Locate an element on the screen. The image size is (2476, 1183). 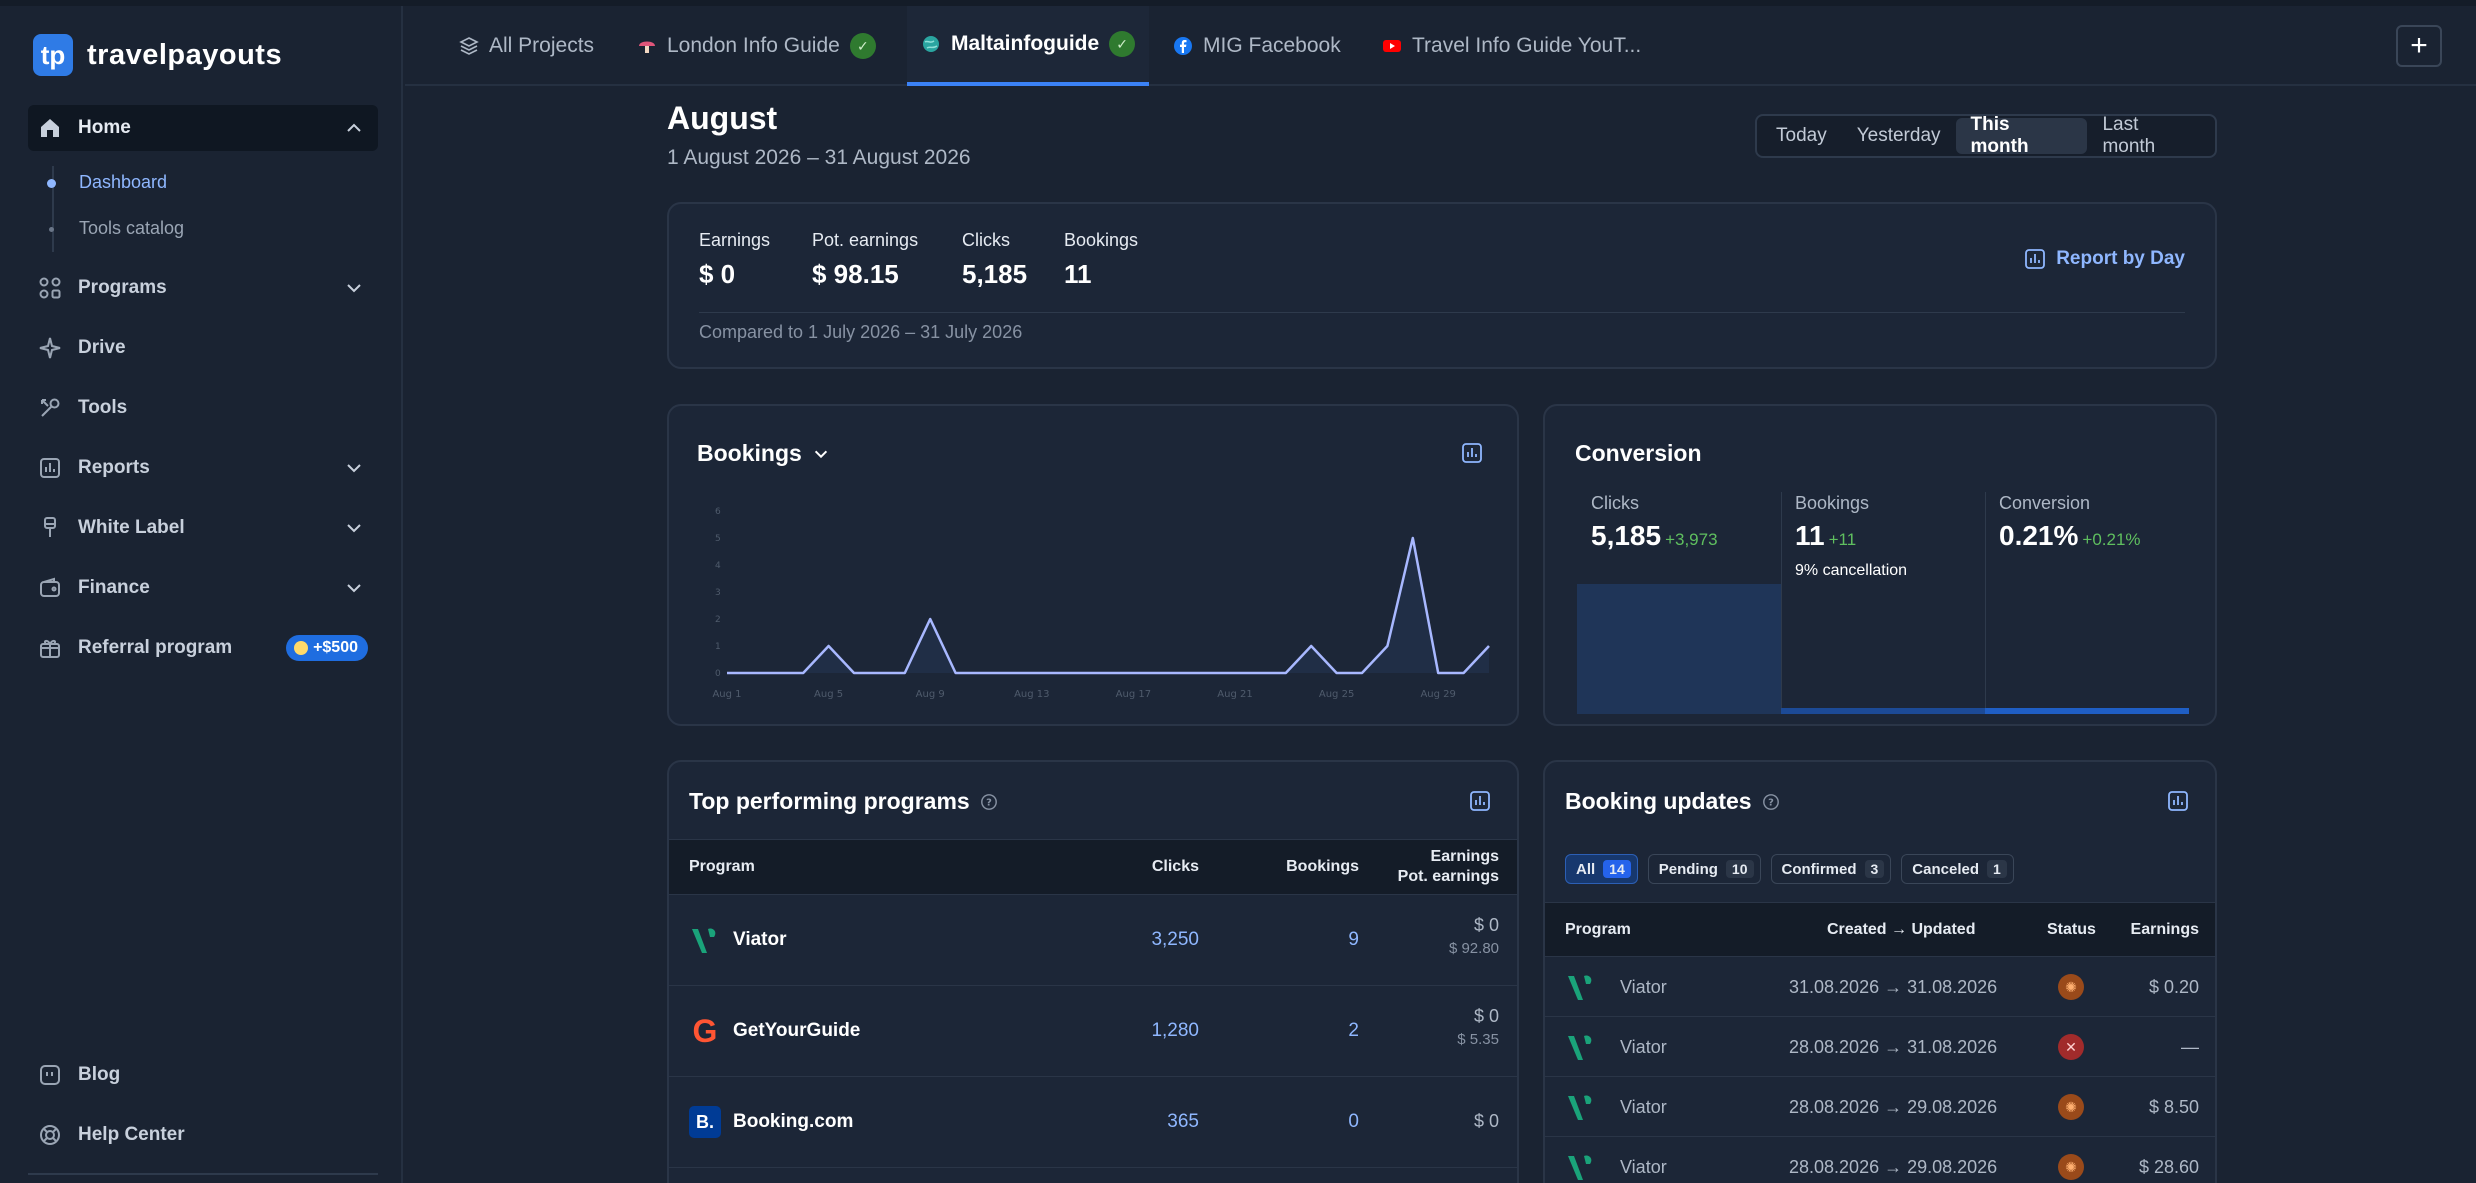
program-clicks-link: 365 is located at coordinates (1183, 1121).